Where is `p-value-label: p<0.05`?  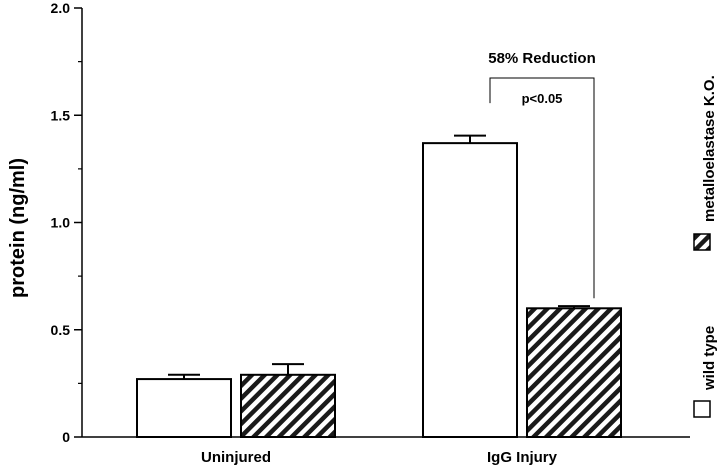 p-value-label: p<0.05 is located at coordinates (542, 98).